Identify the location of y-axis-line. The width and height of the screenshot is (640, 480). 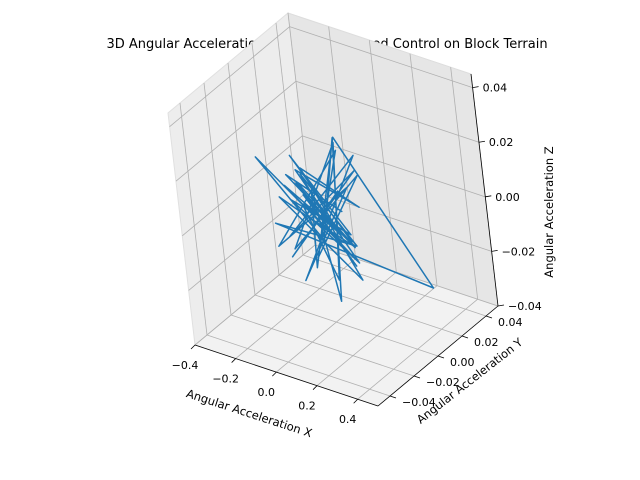
(438, 356).